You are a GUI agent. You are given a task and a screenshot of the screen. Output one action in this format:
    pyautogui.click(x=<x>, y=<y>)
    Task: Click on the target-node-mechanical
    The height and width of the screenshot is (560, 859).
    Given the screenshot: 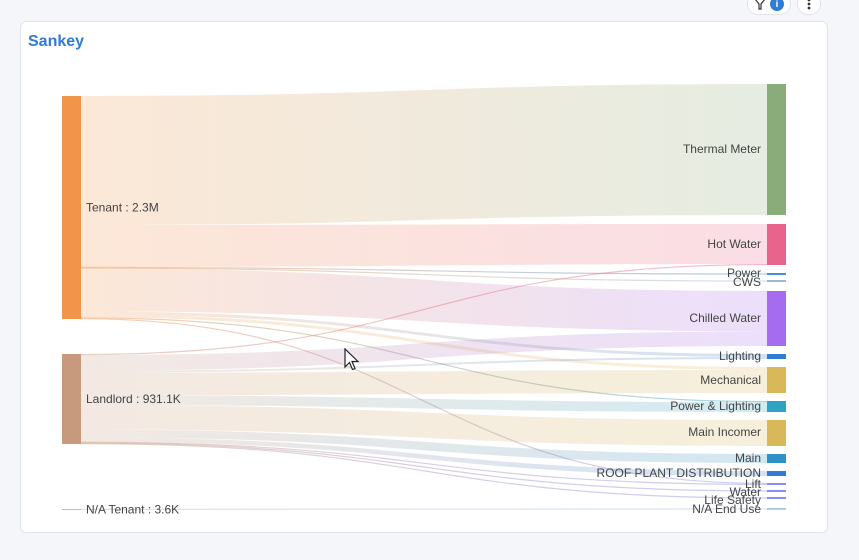 What is the action you would take?
    pyautogui.click(x=776, y=380)
    